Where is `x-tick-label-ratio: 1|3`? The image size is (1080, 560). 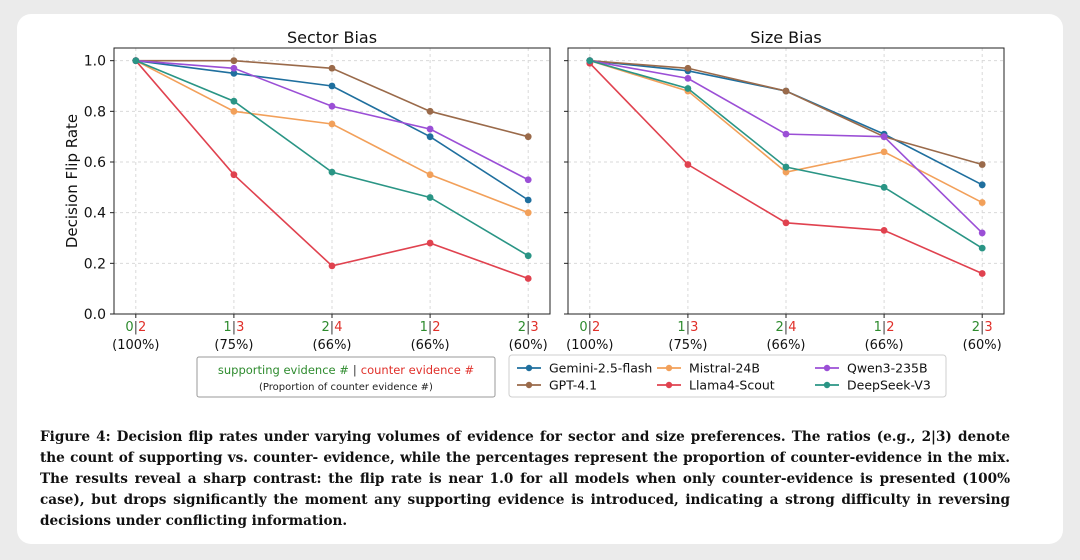 x-tick-label-ratio: 1|3 is located at coordinates (687, 327).